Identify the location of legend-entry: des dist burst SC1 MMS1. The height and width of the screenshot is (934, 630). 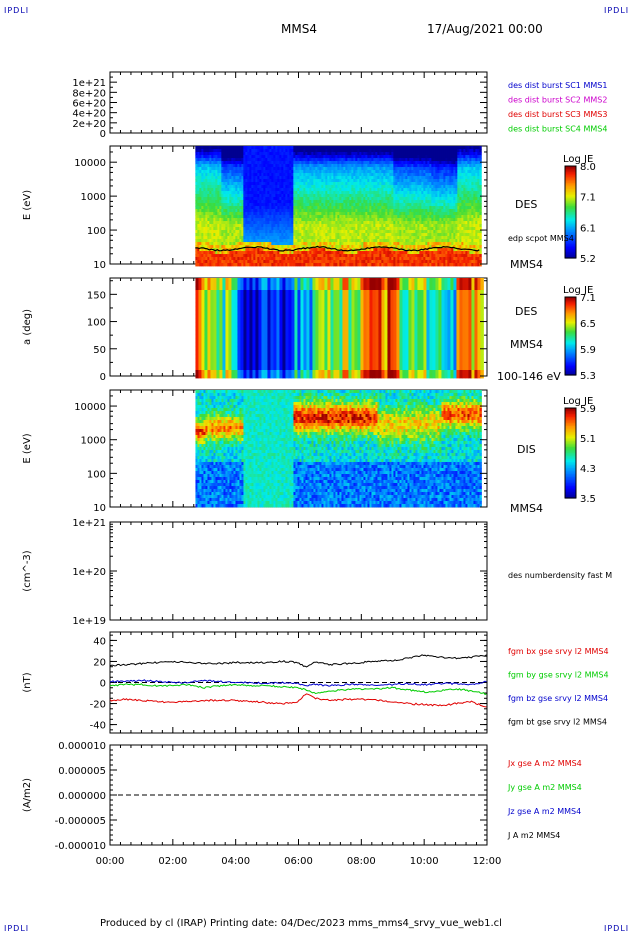
(557, 85).